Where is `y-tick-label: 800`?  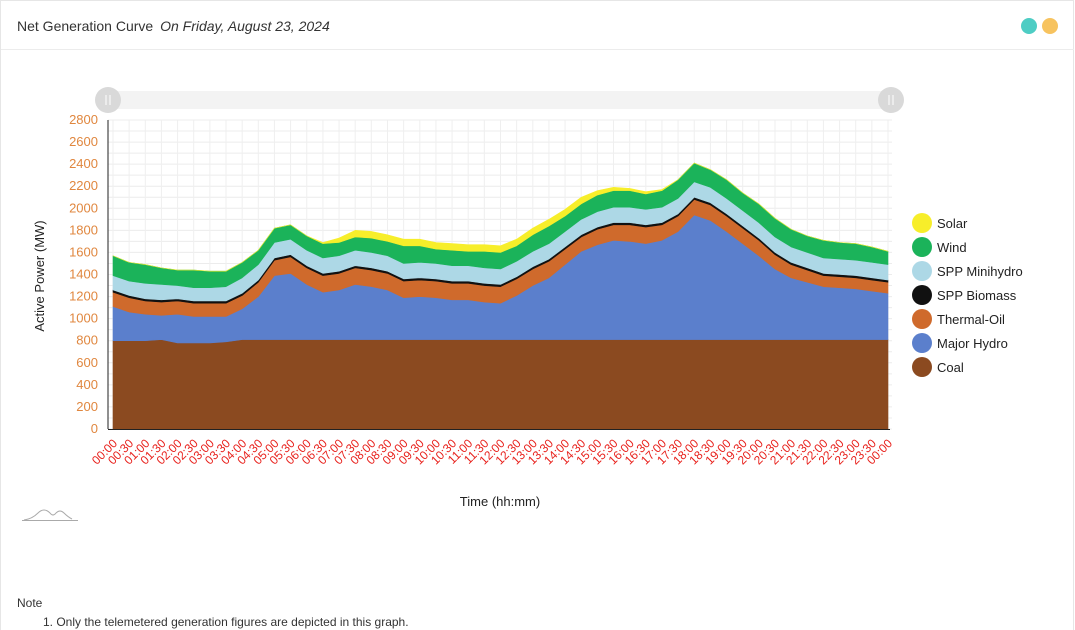 y-tick-label: 800 is located at coordinates (87, 340).